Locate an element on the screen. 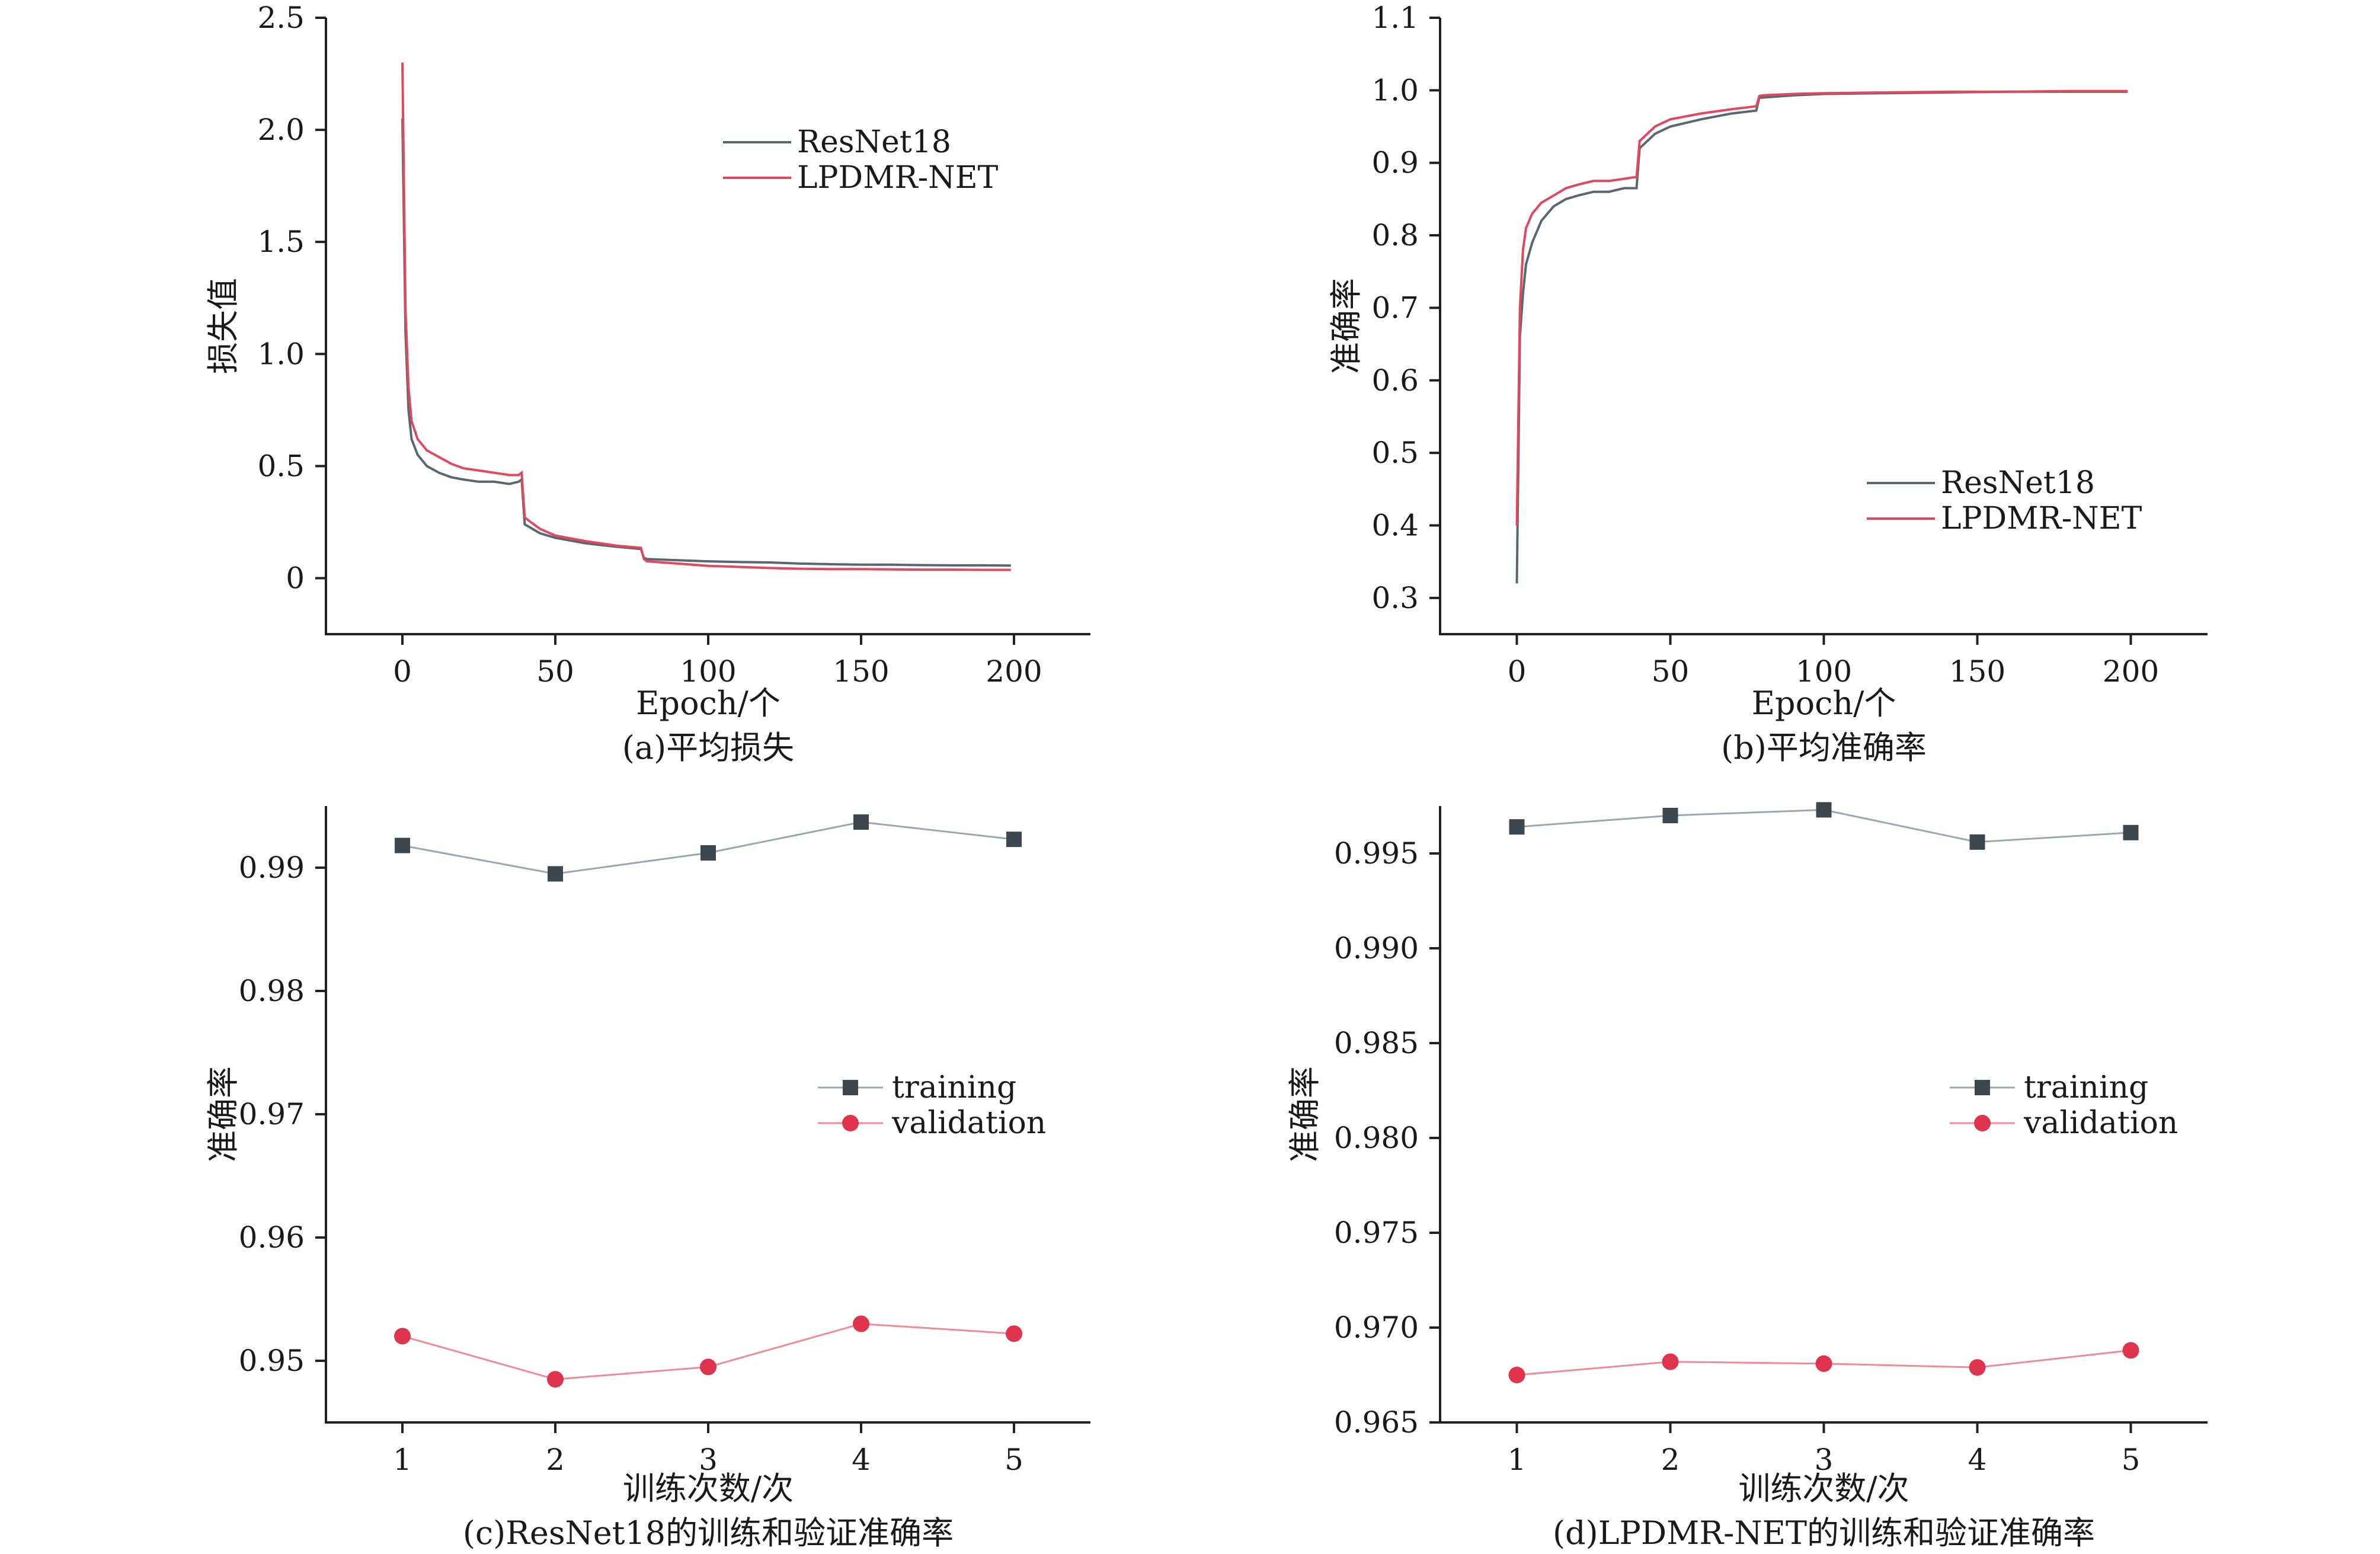 This screenshot has width=2380, height=1554. y-tick-label: 2.0 is located at coordinates (281, 130).